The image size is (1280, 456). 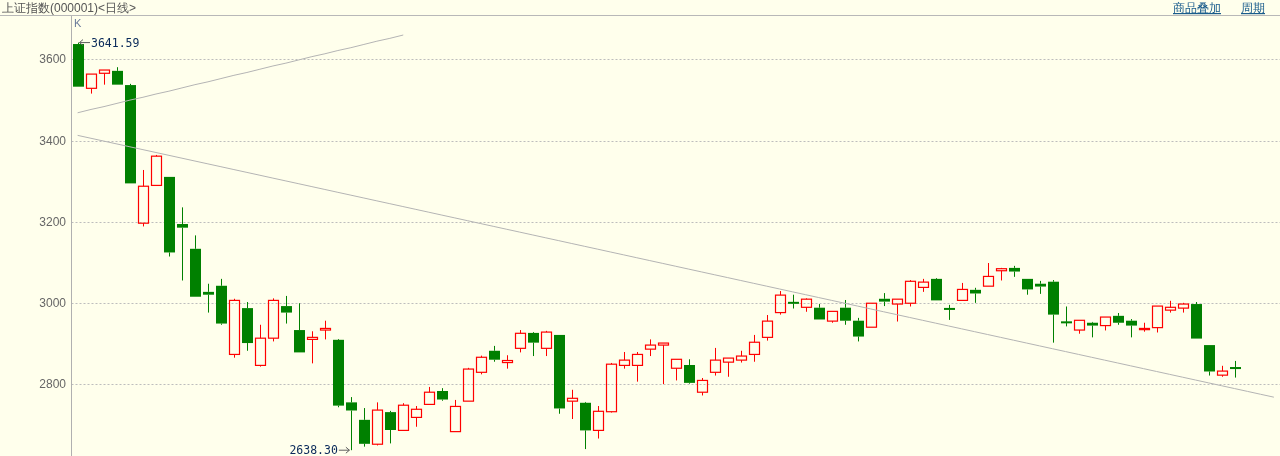 I want to click on y-tick-label: 3400, so click(x=53, y=140).